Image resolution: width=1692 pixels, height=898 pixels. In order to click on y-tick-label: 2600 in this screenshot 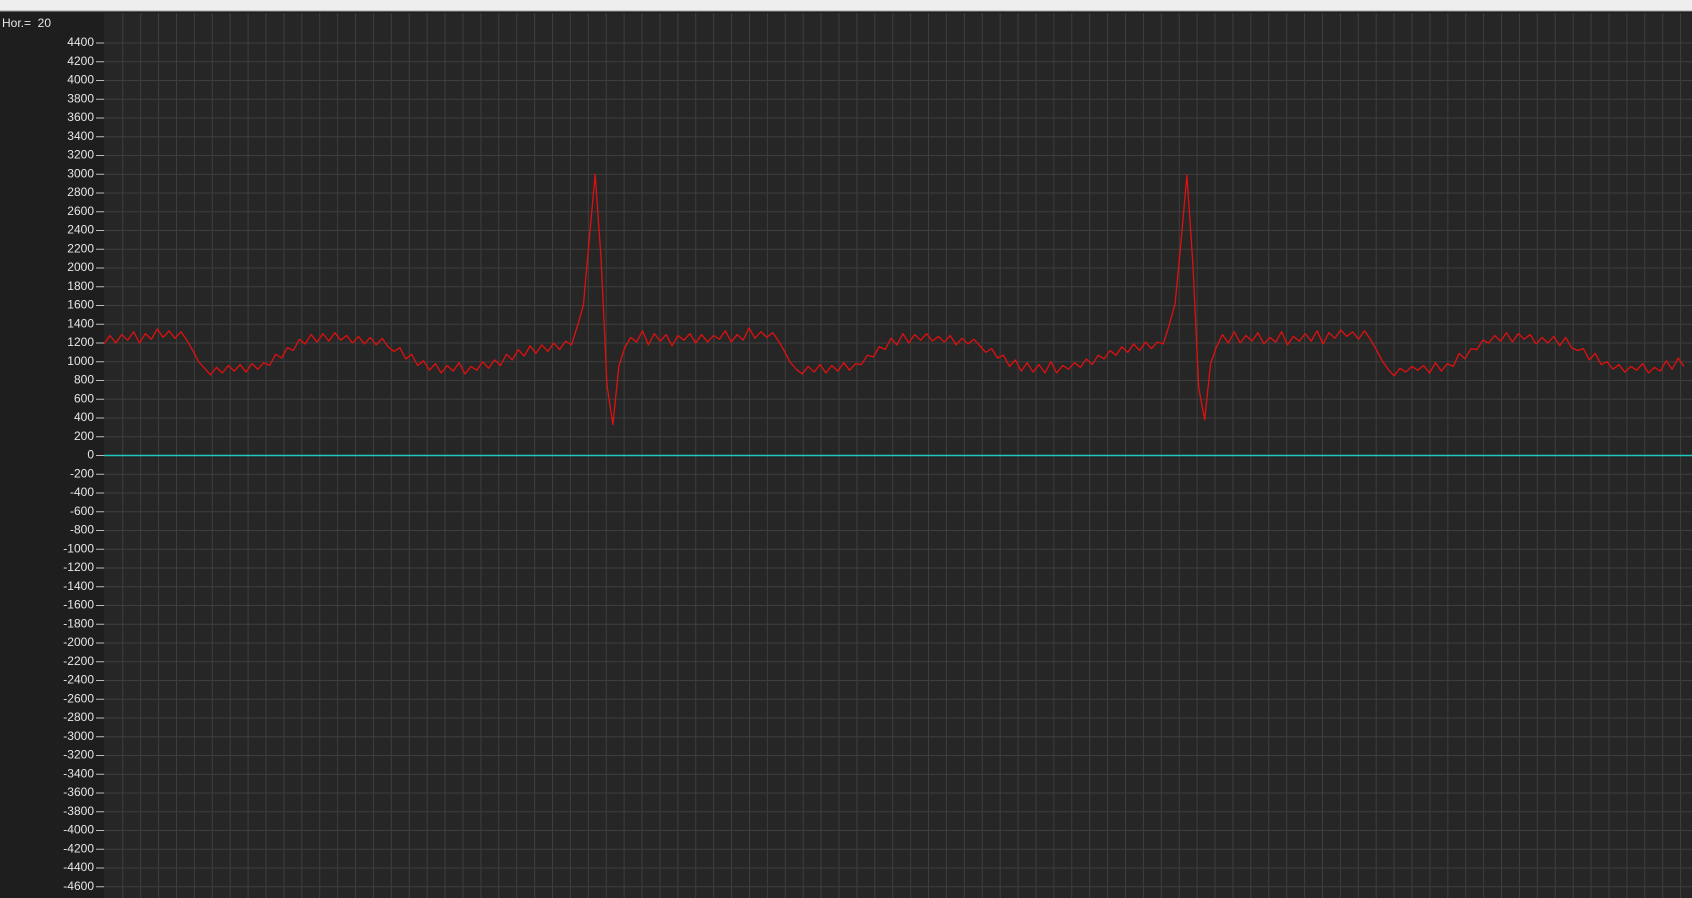, I will do `click(80, 211)`.